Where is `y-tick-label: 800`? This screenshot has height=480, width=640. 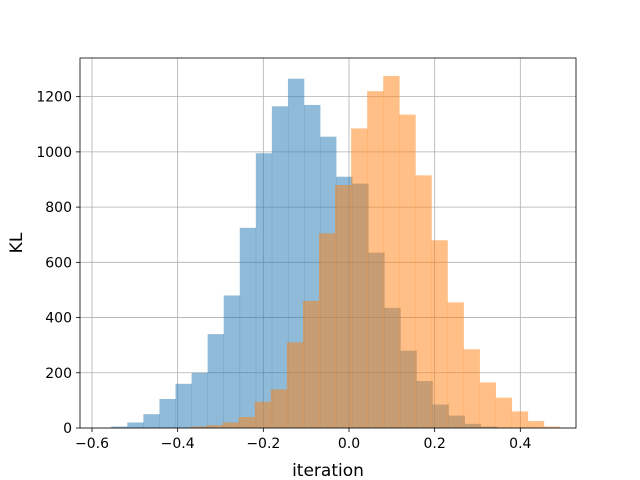 y-tick-label: 800 is located at coordinates (58, 208).